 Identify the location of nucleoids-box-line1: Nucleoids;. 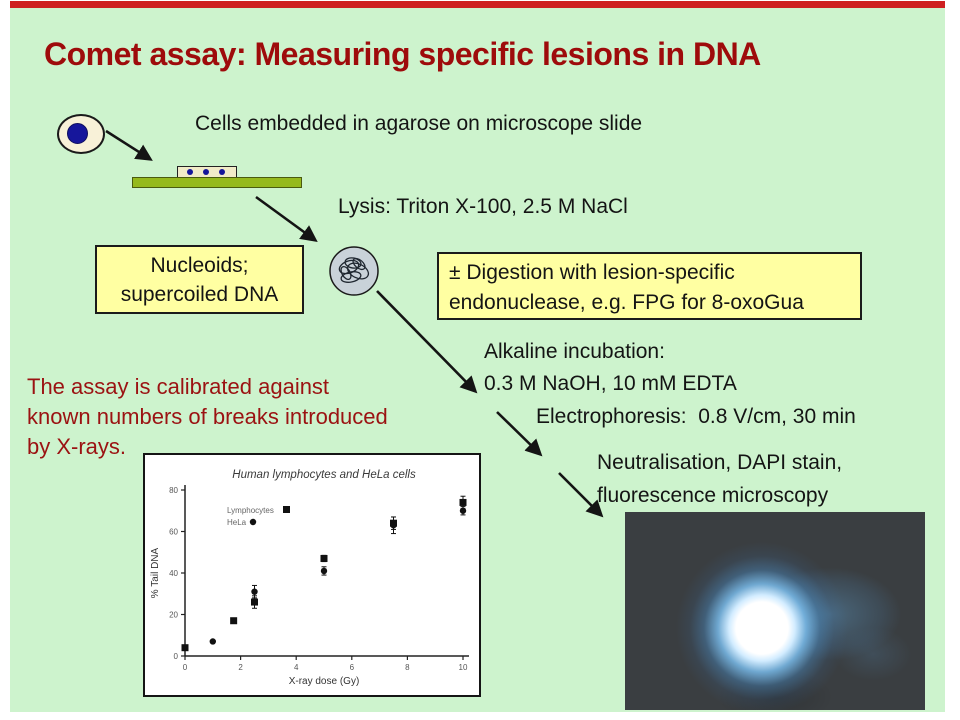
(199, 265).